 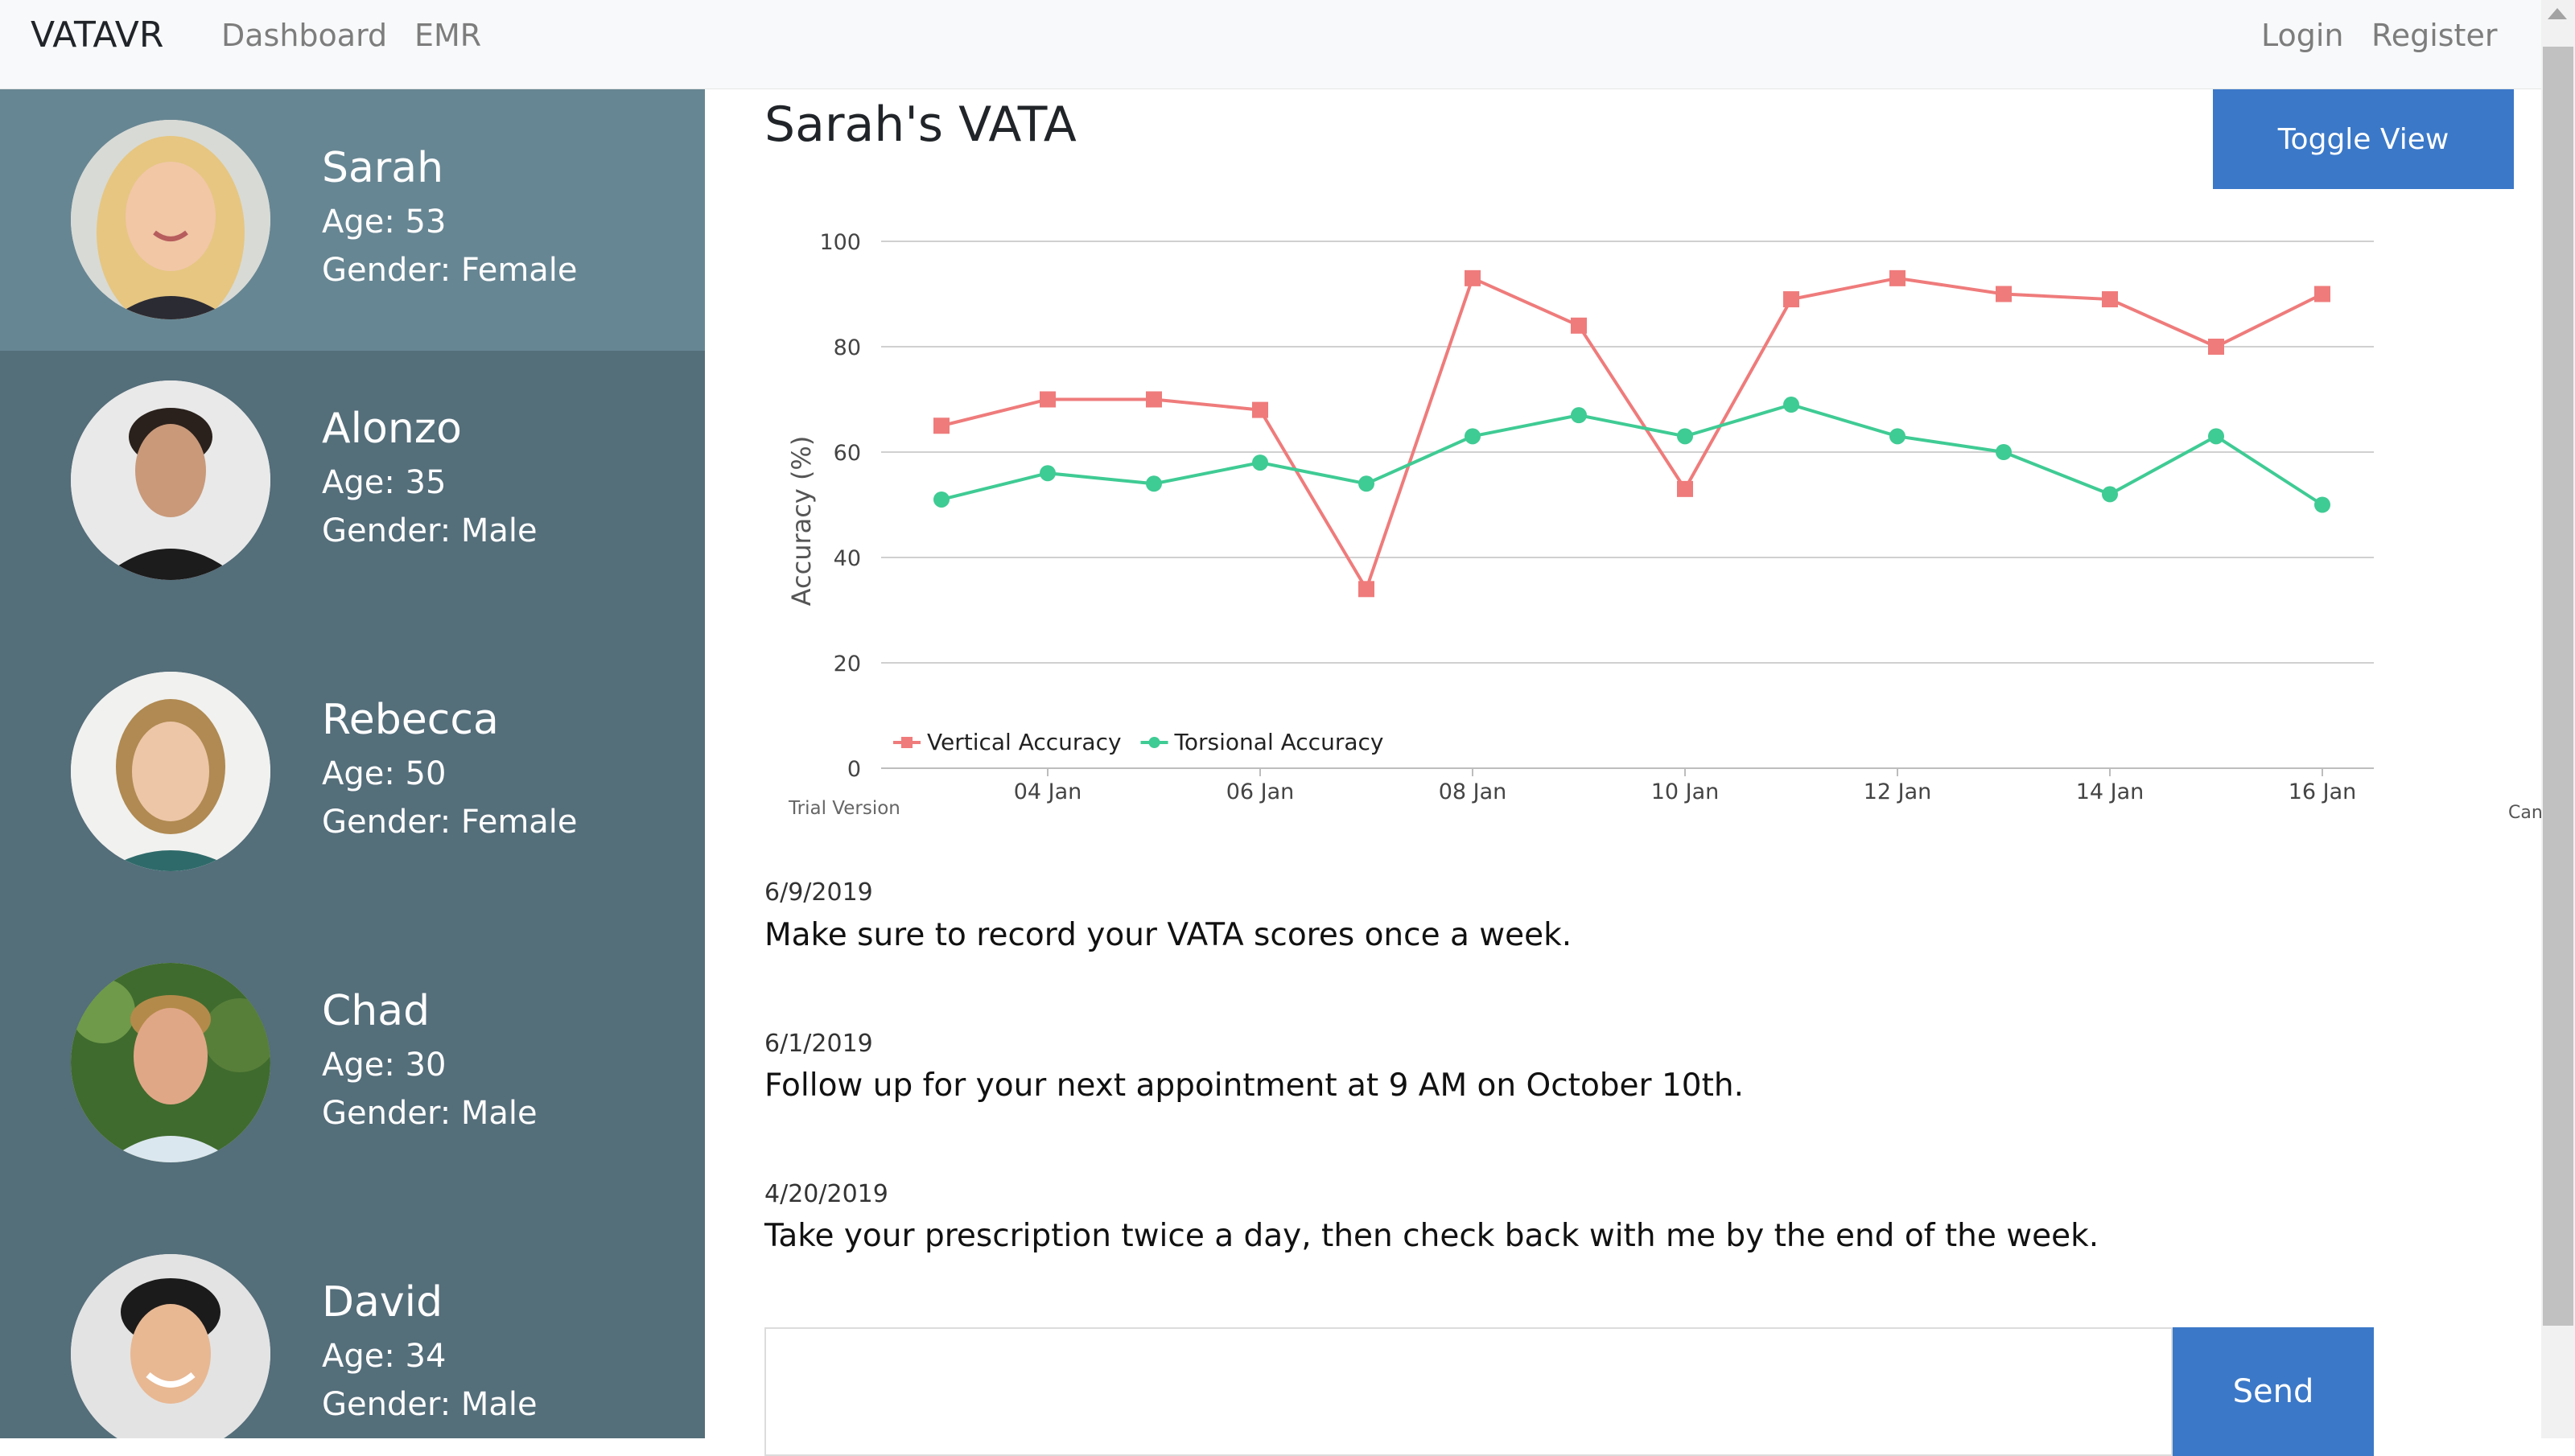 What do you see at coordinates (392, 429) in the screenshot?
I see `patient-name: Alonzo` at bounding box center [392, 429].